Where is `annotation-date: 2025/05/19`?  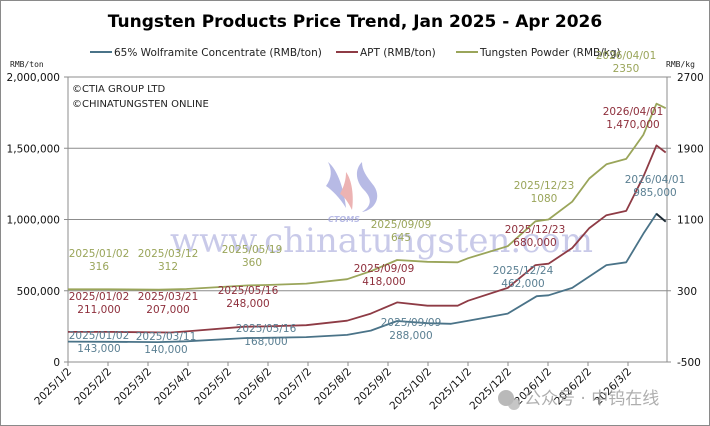 annotation-date: 2025/05/19 is located at coordinates (252, 250).